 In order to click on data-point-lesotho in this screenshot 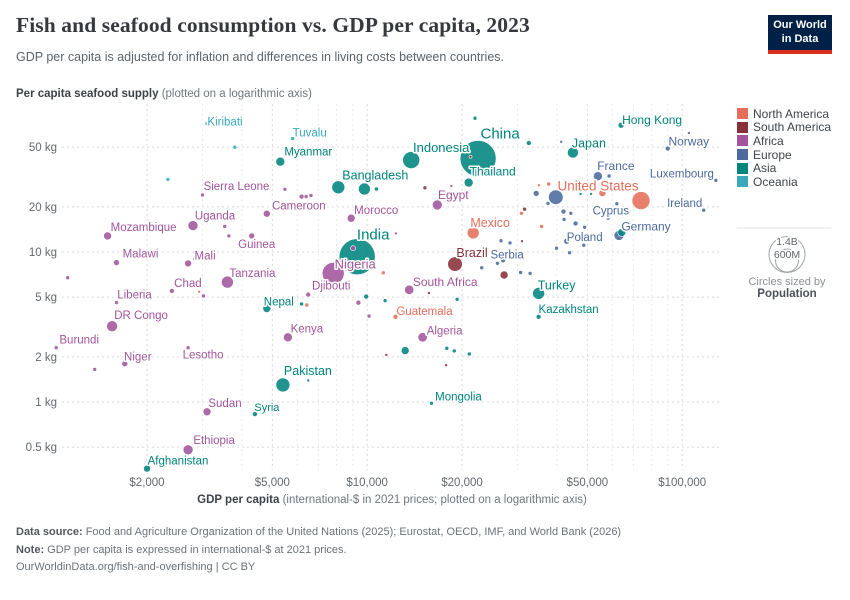, I will do `click(188, 348)`.